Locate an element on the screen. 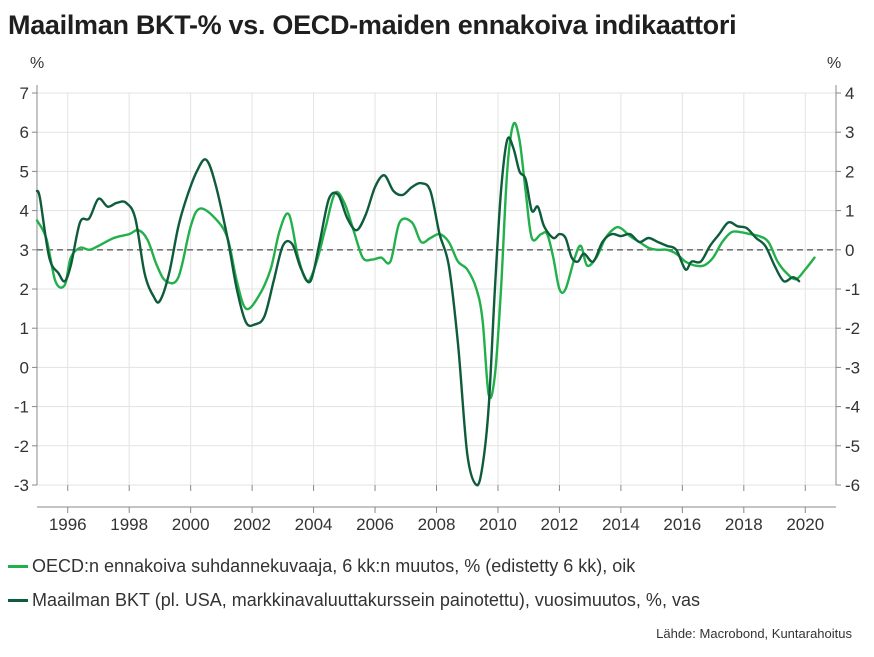 The width and height of the screenshot is (874, 657). left-axis-unit: % is located at coordinates (37, 63).